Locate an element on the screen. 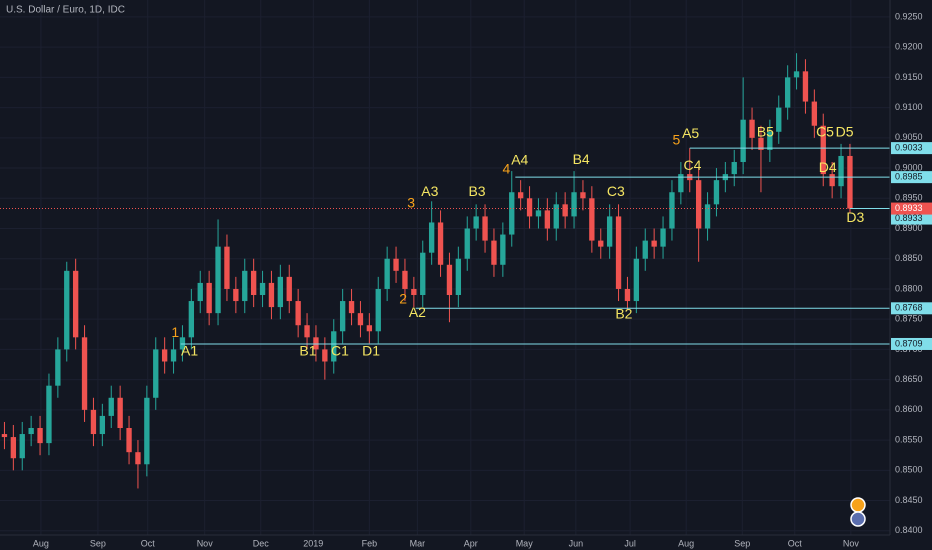  wave-label: 1 is located at coordinates (175, 332).